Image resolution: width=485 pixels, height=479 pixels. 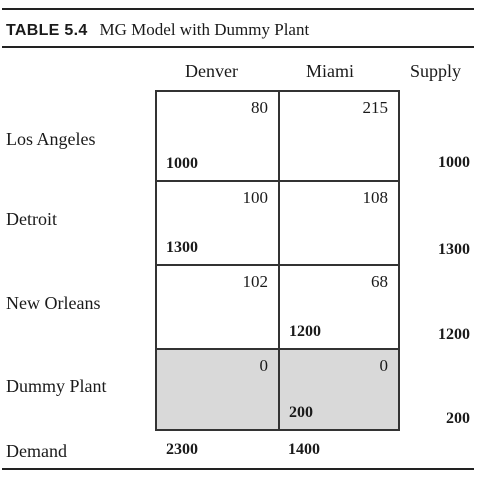 I want to click on supply-new-orleans: 1200, so click(x=454, y=334).